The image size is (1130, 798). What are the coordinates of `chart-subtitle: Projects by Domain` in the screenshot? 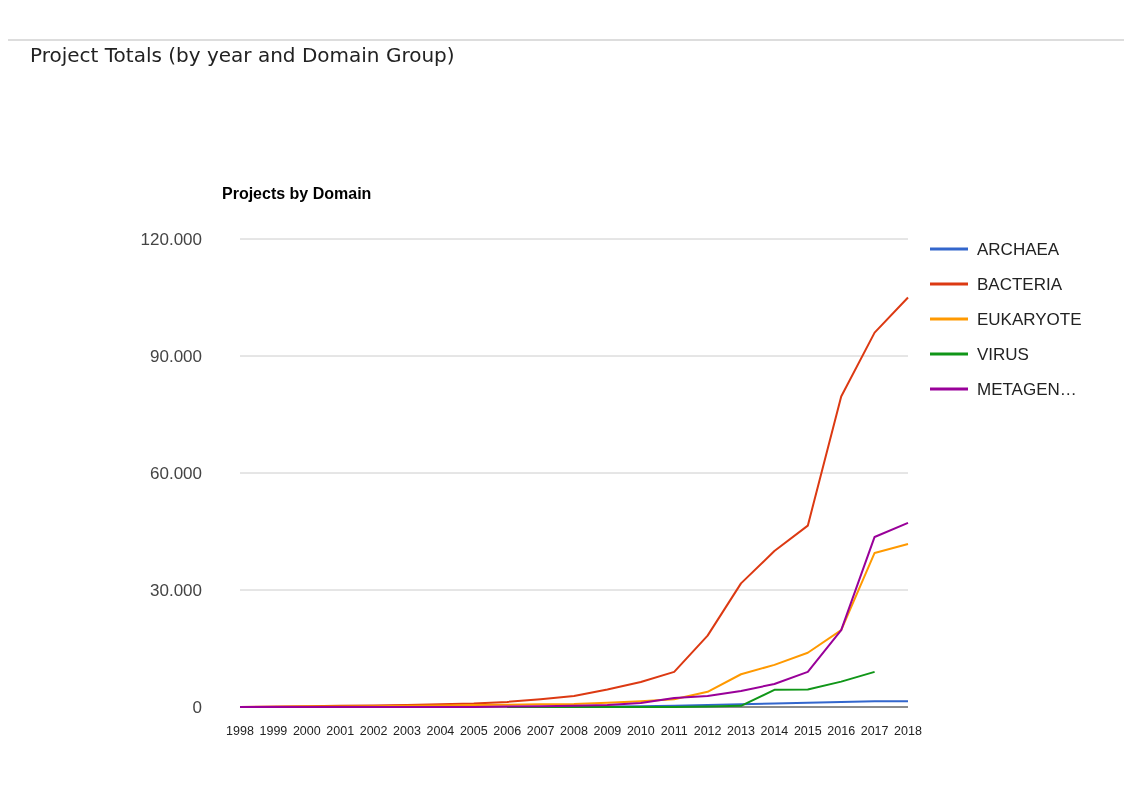 It's located at (297, 193).